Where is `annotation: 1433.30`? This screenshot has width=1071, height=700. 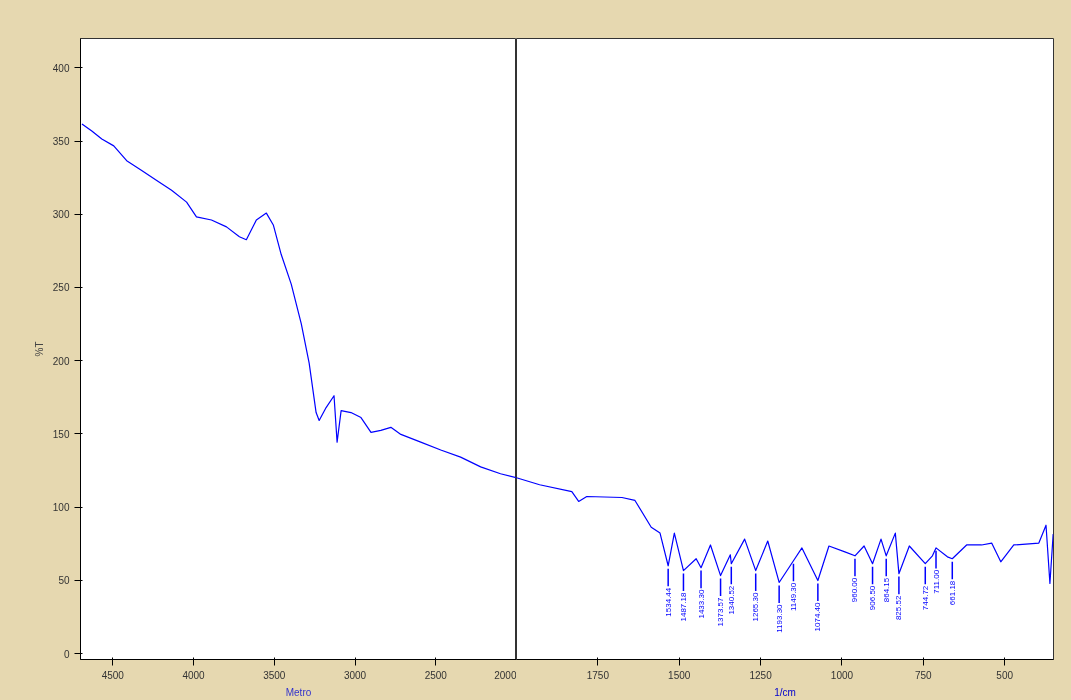
annotation: 1433.30 is located at coordinates (701, 604).